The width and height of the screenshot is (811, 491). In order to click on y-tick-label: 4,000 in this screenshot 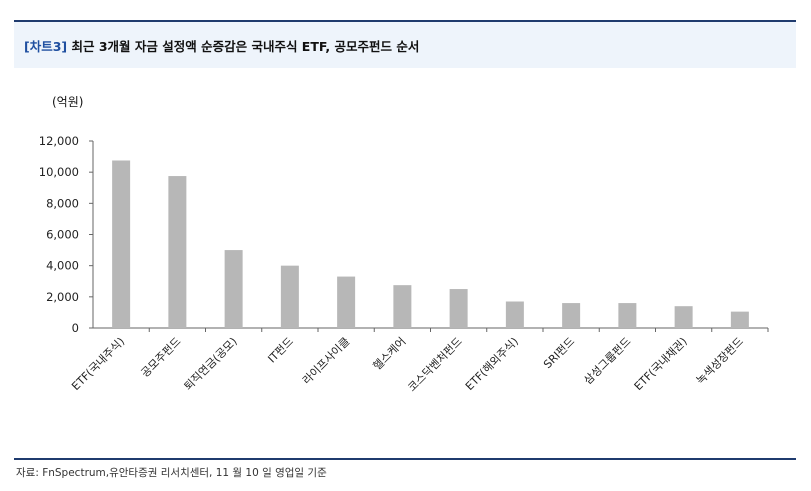, I will do `click(62, 266)`.